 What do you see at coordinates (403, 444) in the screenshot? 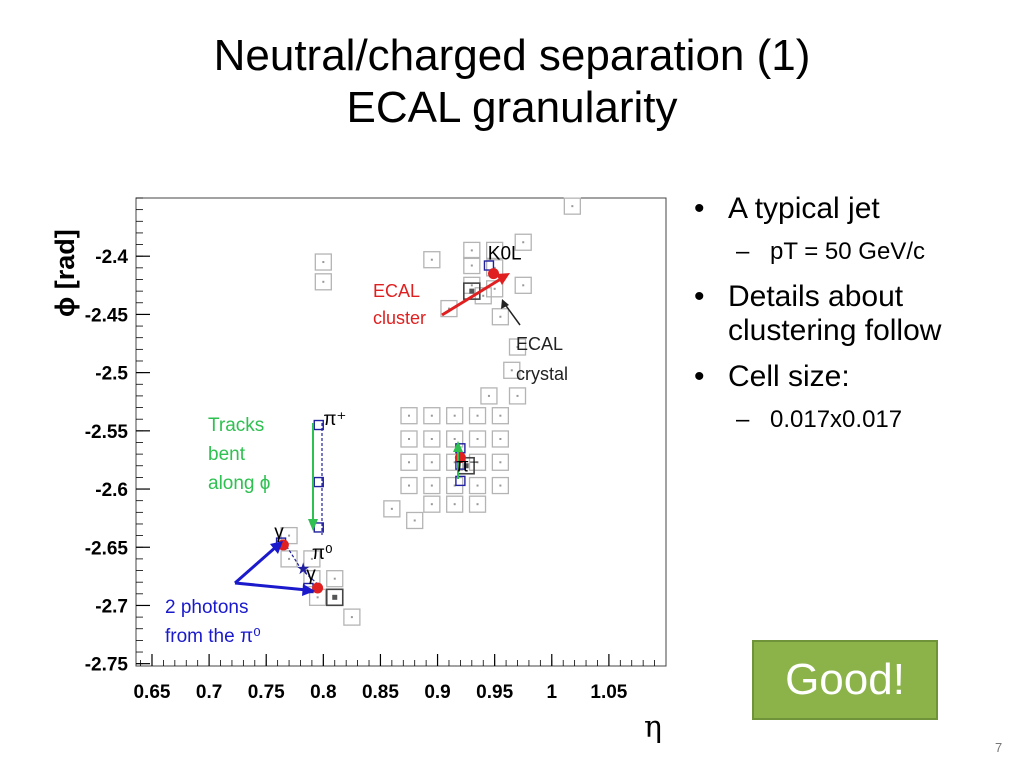
I see `ecal-crystals` at bounding box center [403, 444].